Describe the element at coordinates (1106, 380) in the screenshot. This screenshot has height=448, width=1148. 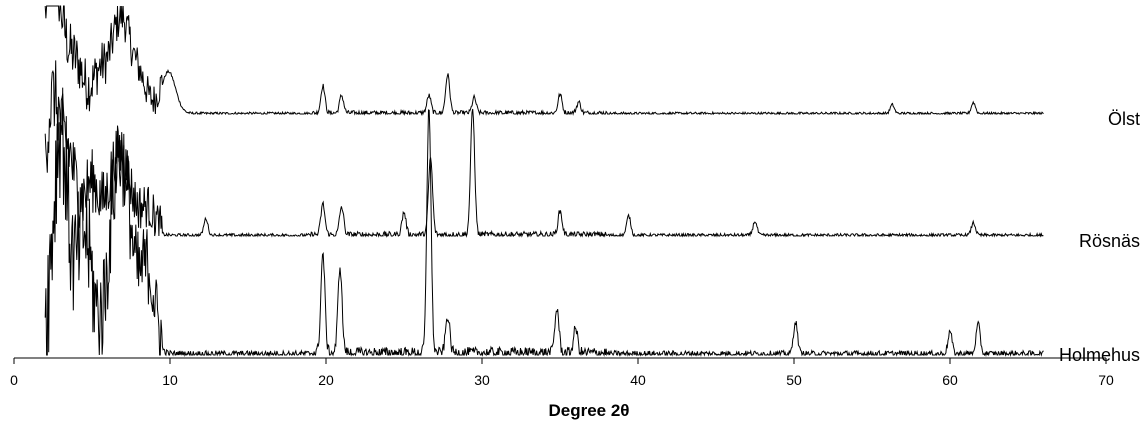
I see `x-tick-label: 70` at that location.